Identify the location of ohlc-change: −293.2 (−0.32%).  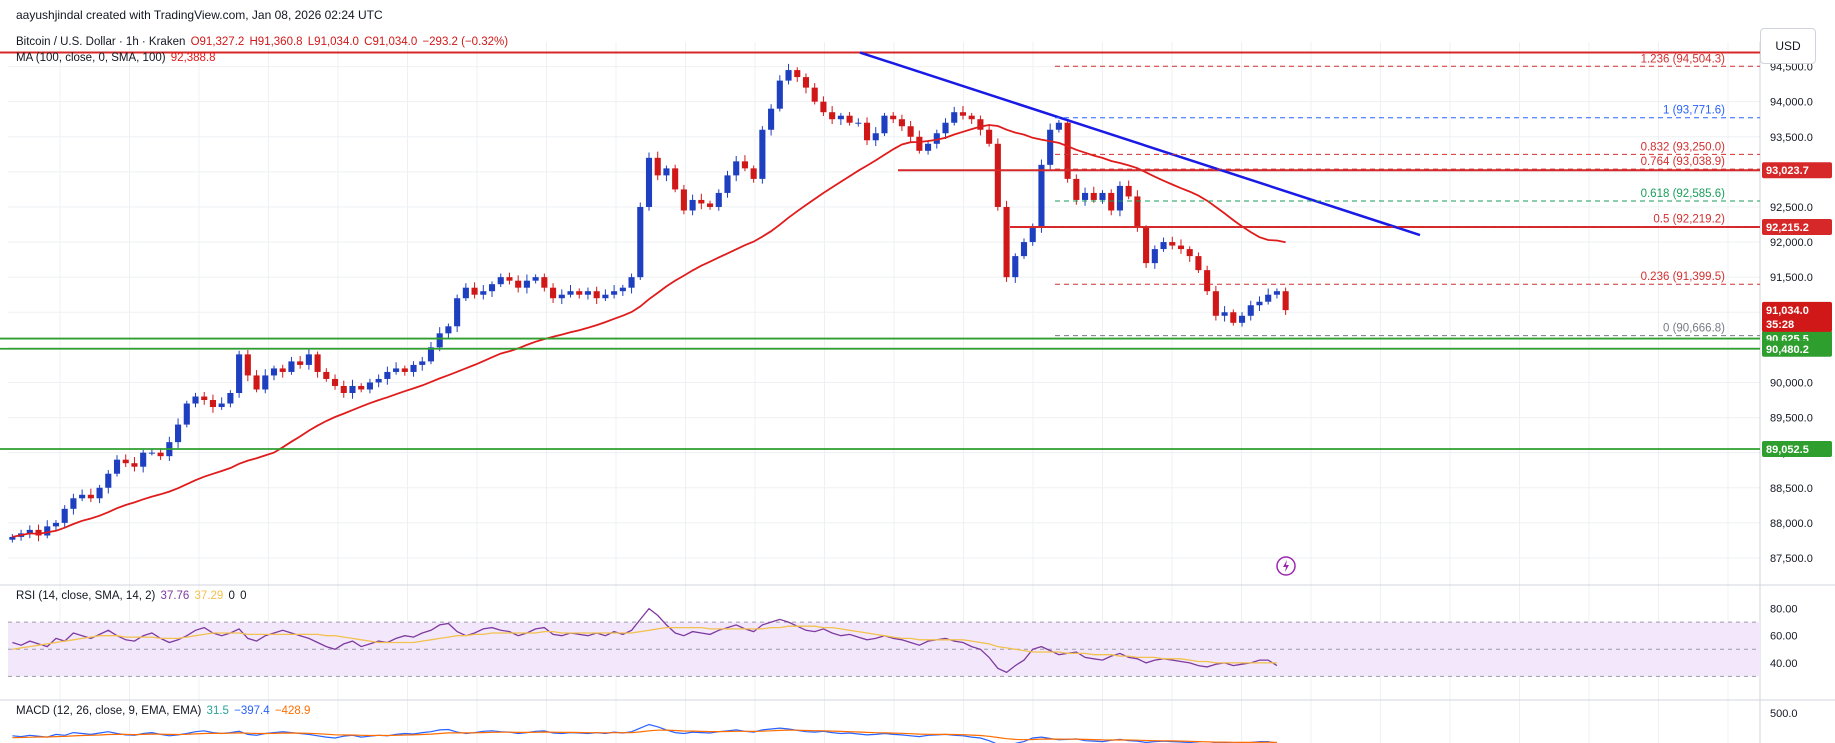
(465, 42).